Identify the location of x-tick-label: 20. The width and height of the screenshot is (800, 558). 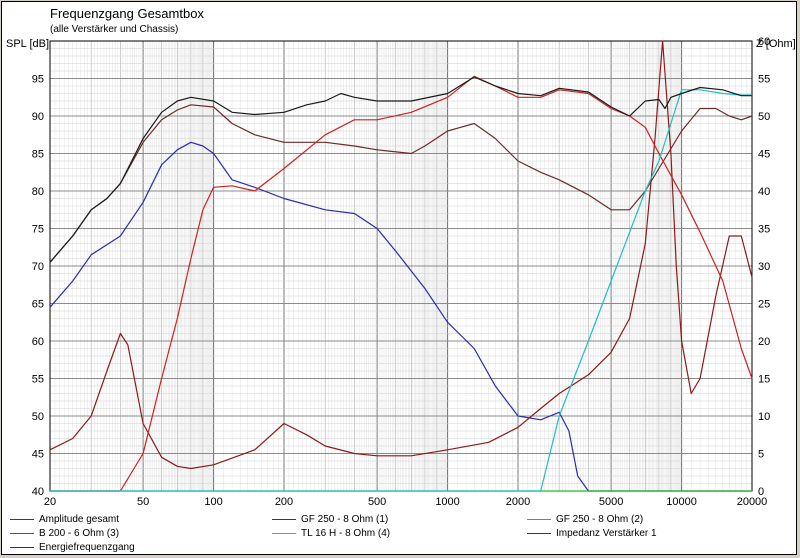
(50, 502).